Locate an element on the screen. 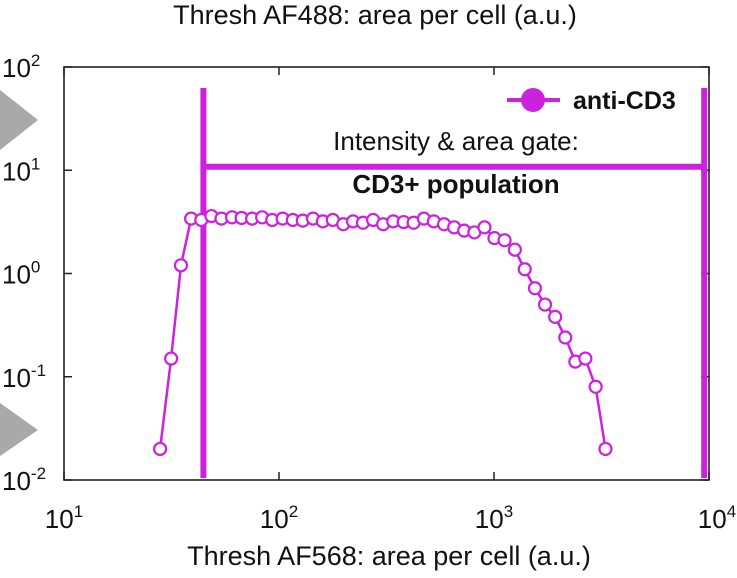 This screenshot has width=737, height=578. y-tick-label: 10⁰ is located at coordinates (21, 274).